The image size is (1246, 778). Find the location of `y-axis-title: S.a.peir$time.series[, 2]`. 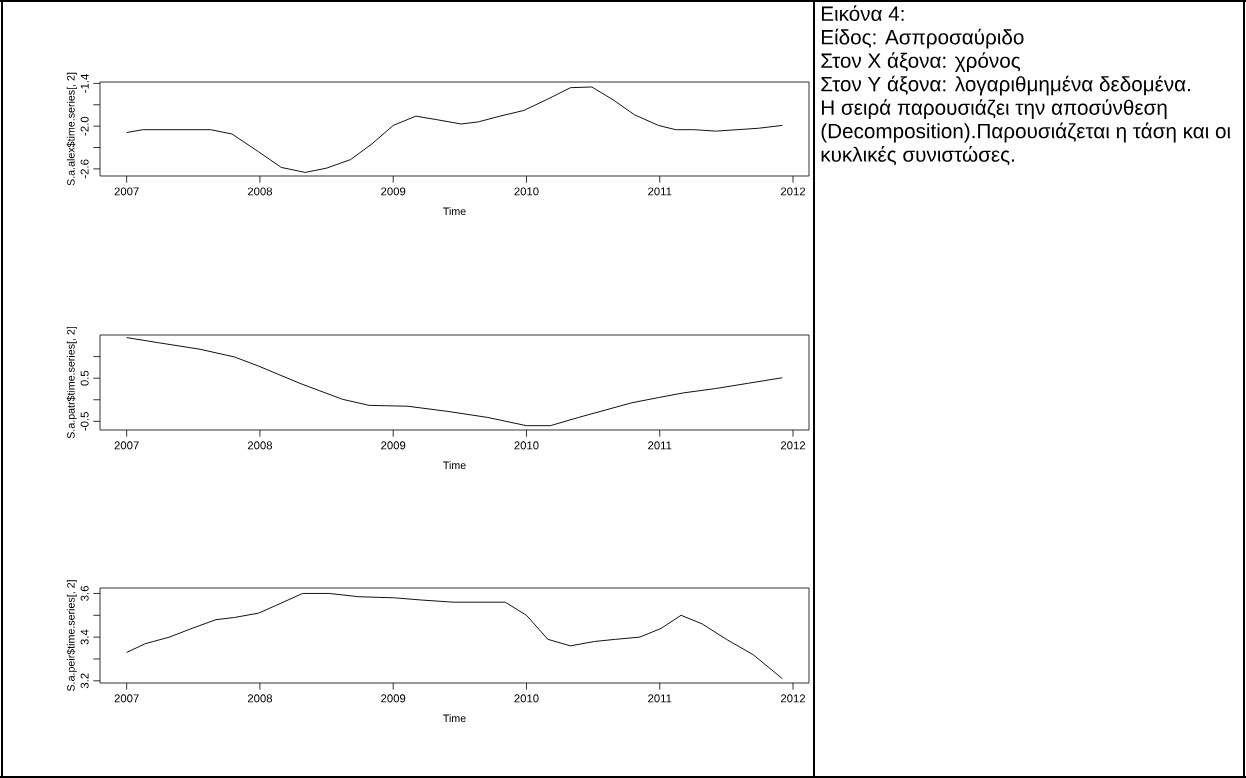

y-axis-title: S.a.peir$time.series[, 2] is located at coordinates (71, 636).